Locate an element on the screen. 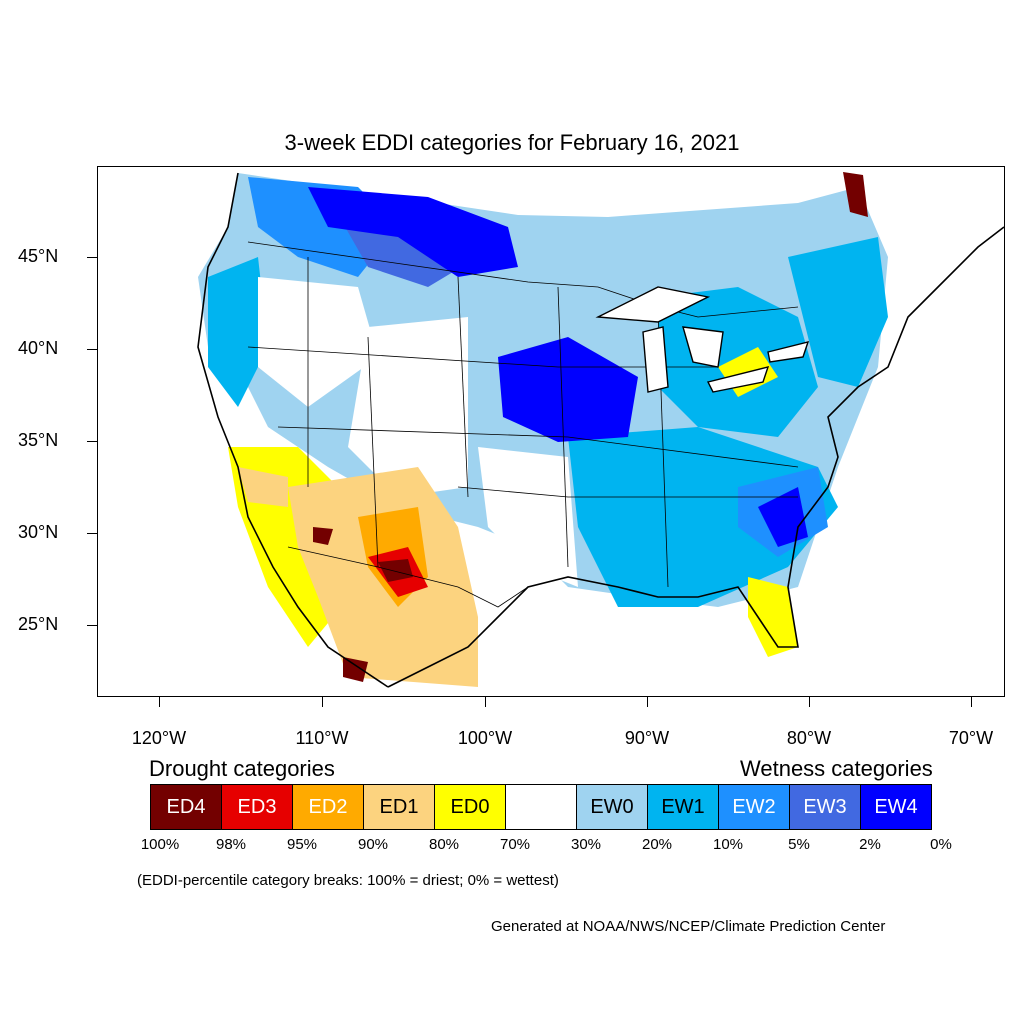 This screenshot has width=1024, height=1024. percentile-break: 10% is located at coordinates (728, 844).